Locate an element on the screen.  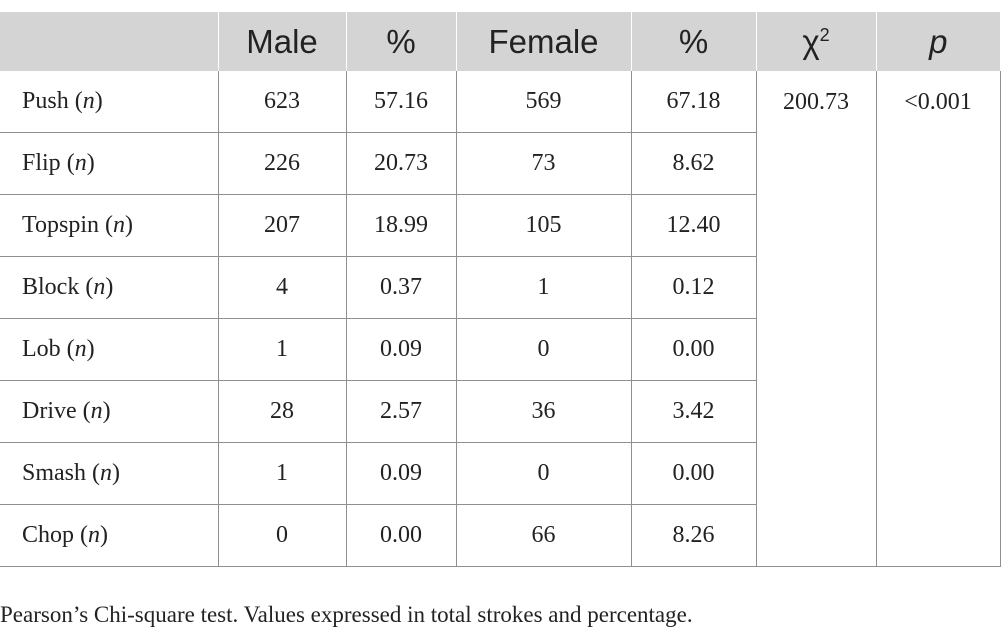
header-male: Male is located at coordinates (281, 41).